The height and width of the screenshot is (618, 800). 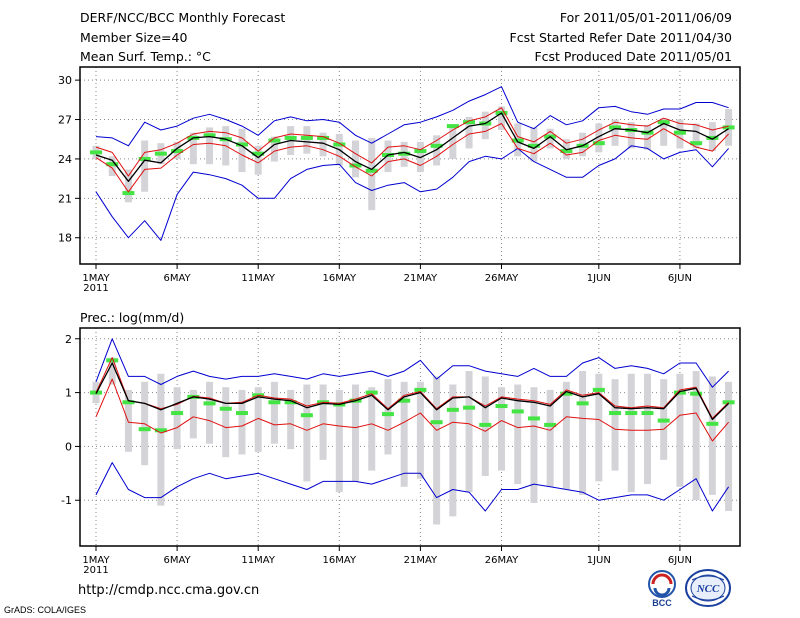 What do you see at coordinates (258, 278) in the screenshot?
I see `x-tick-label: 11MAY` at bounding box center [258, 278].